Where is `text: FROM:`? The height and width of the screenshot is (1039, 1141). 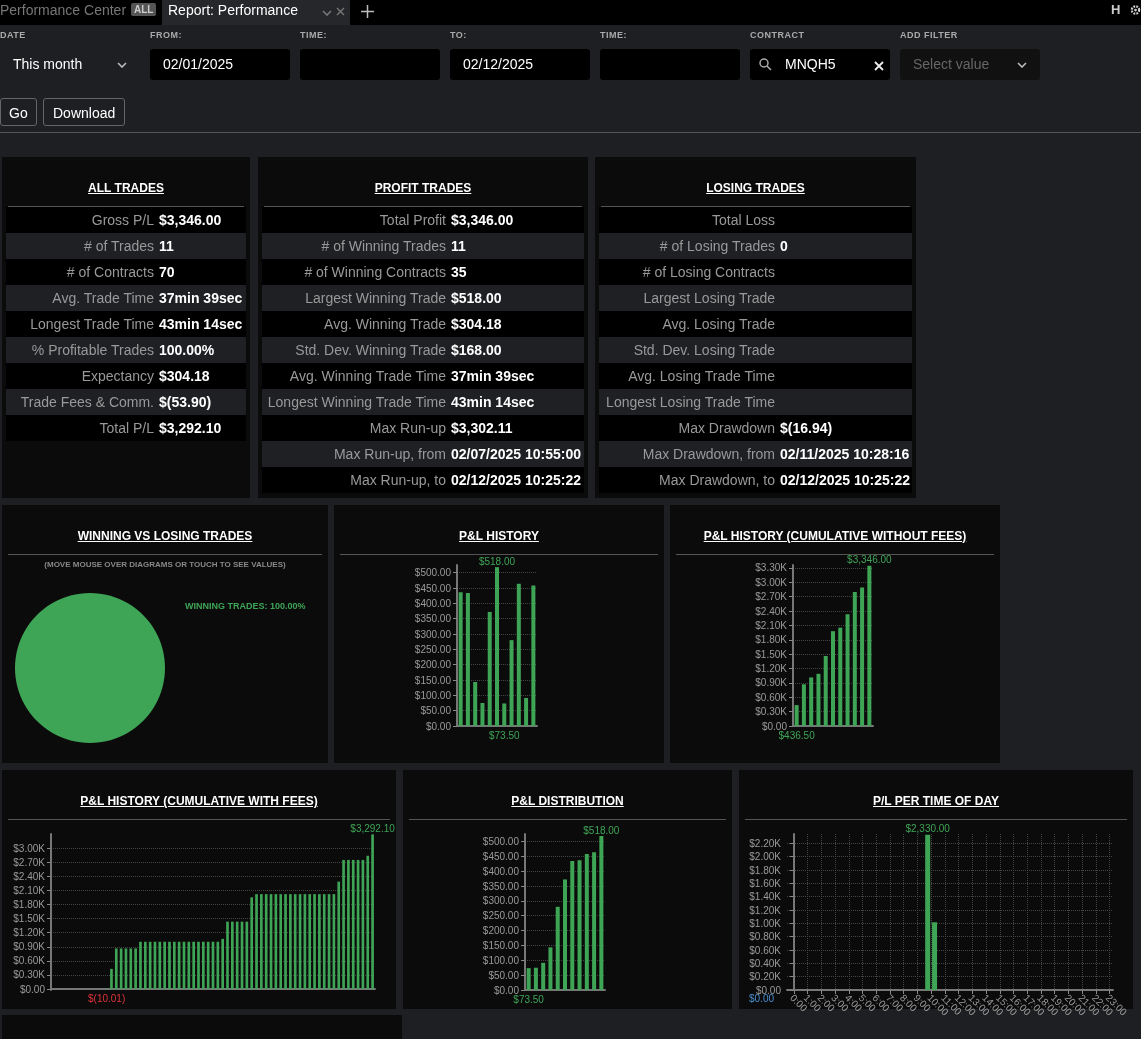
text: FROM: is located at coordinates (166, 35).